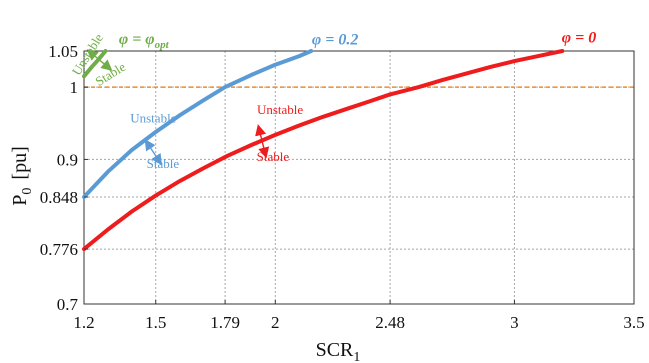 This screenshot has height=363, width=649. Describe the element at coordinates (67, 159) in the screenshot. I see `y-tick-label: 0.9` at that location.